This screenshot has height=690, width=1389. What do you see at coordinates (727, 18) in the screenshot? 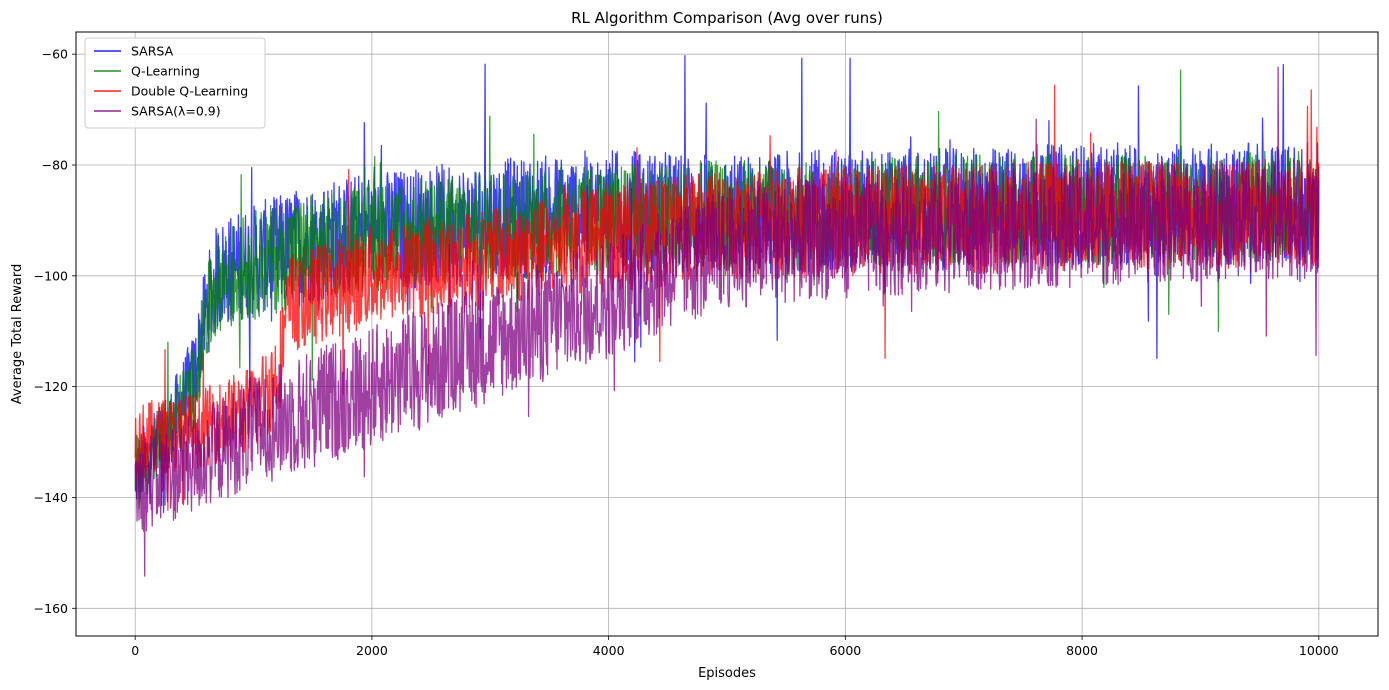
I see `chart-title: RL Algorithm Comparison (Avg over runs)` at bounding box center [727, 18].